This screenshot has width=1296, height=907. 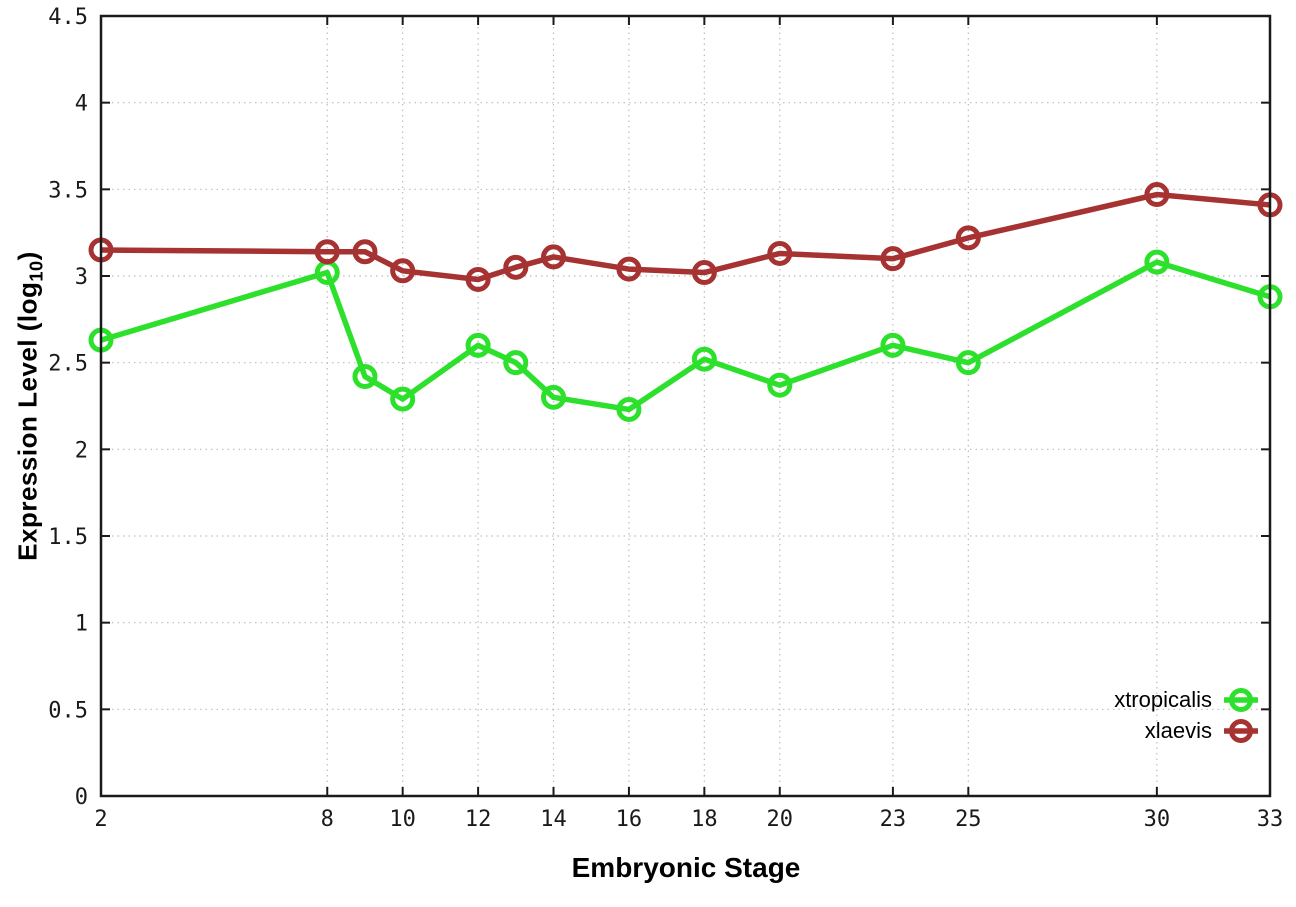 I want to click on x-axis-title: Embryonic Stage, so click(x=686, y=867).